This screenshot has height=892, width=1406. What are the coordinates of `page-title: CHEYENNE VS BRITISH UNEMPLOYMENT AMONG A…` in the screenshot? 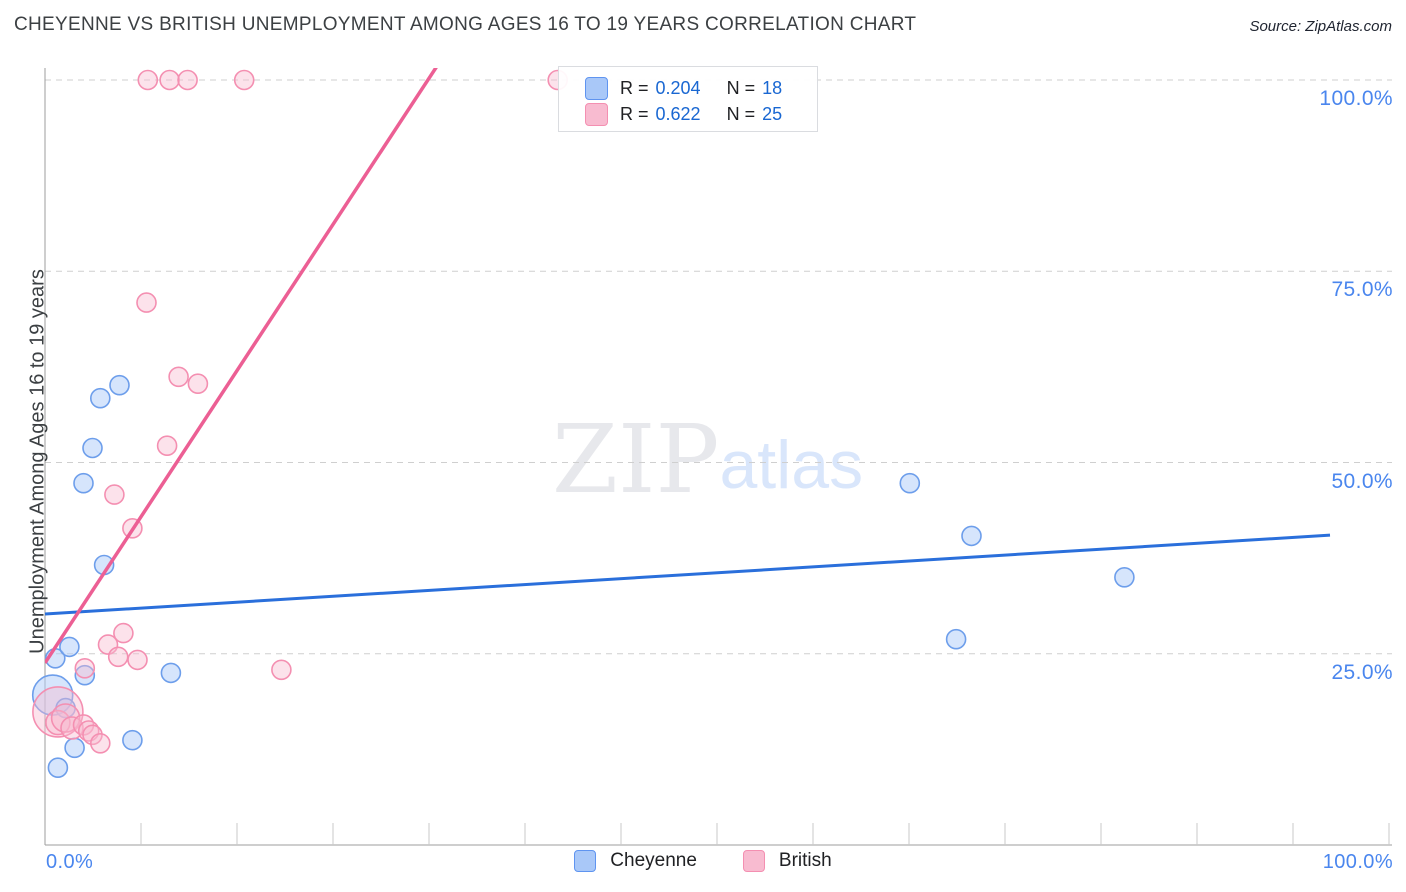 It's located at (465, 24).